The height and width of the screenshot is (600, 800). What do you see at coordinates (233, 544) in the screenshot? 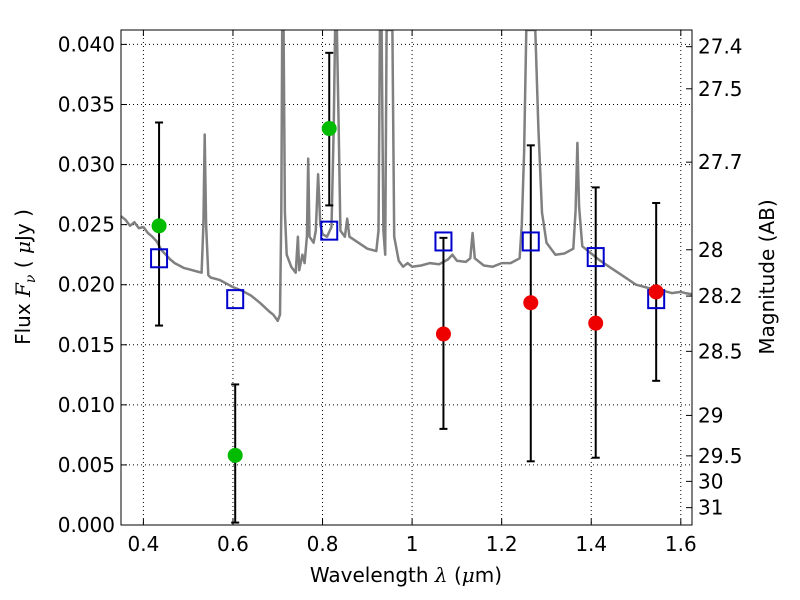
I see `x-tick-label: 0.6` at bounding box center [233, 544].